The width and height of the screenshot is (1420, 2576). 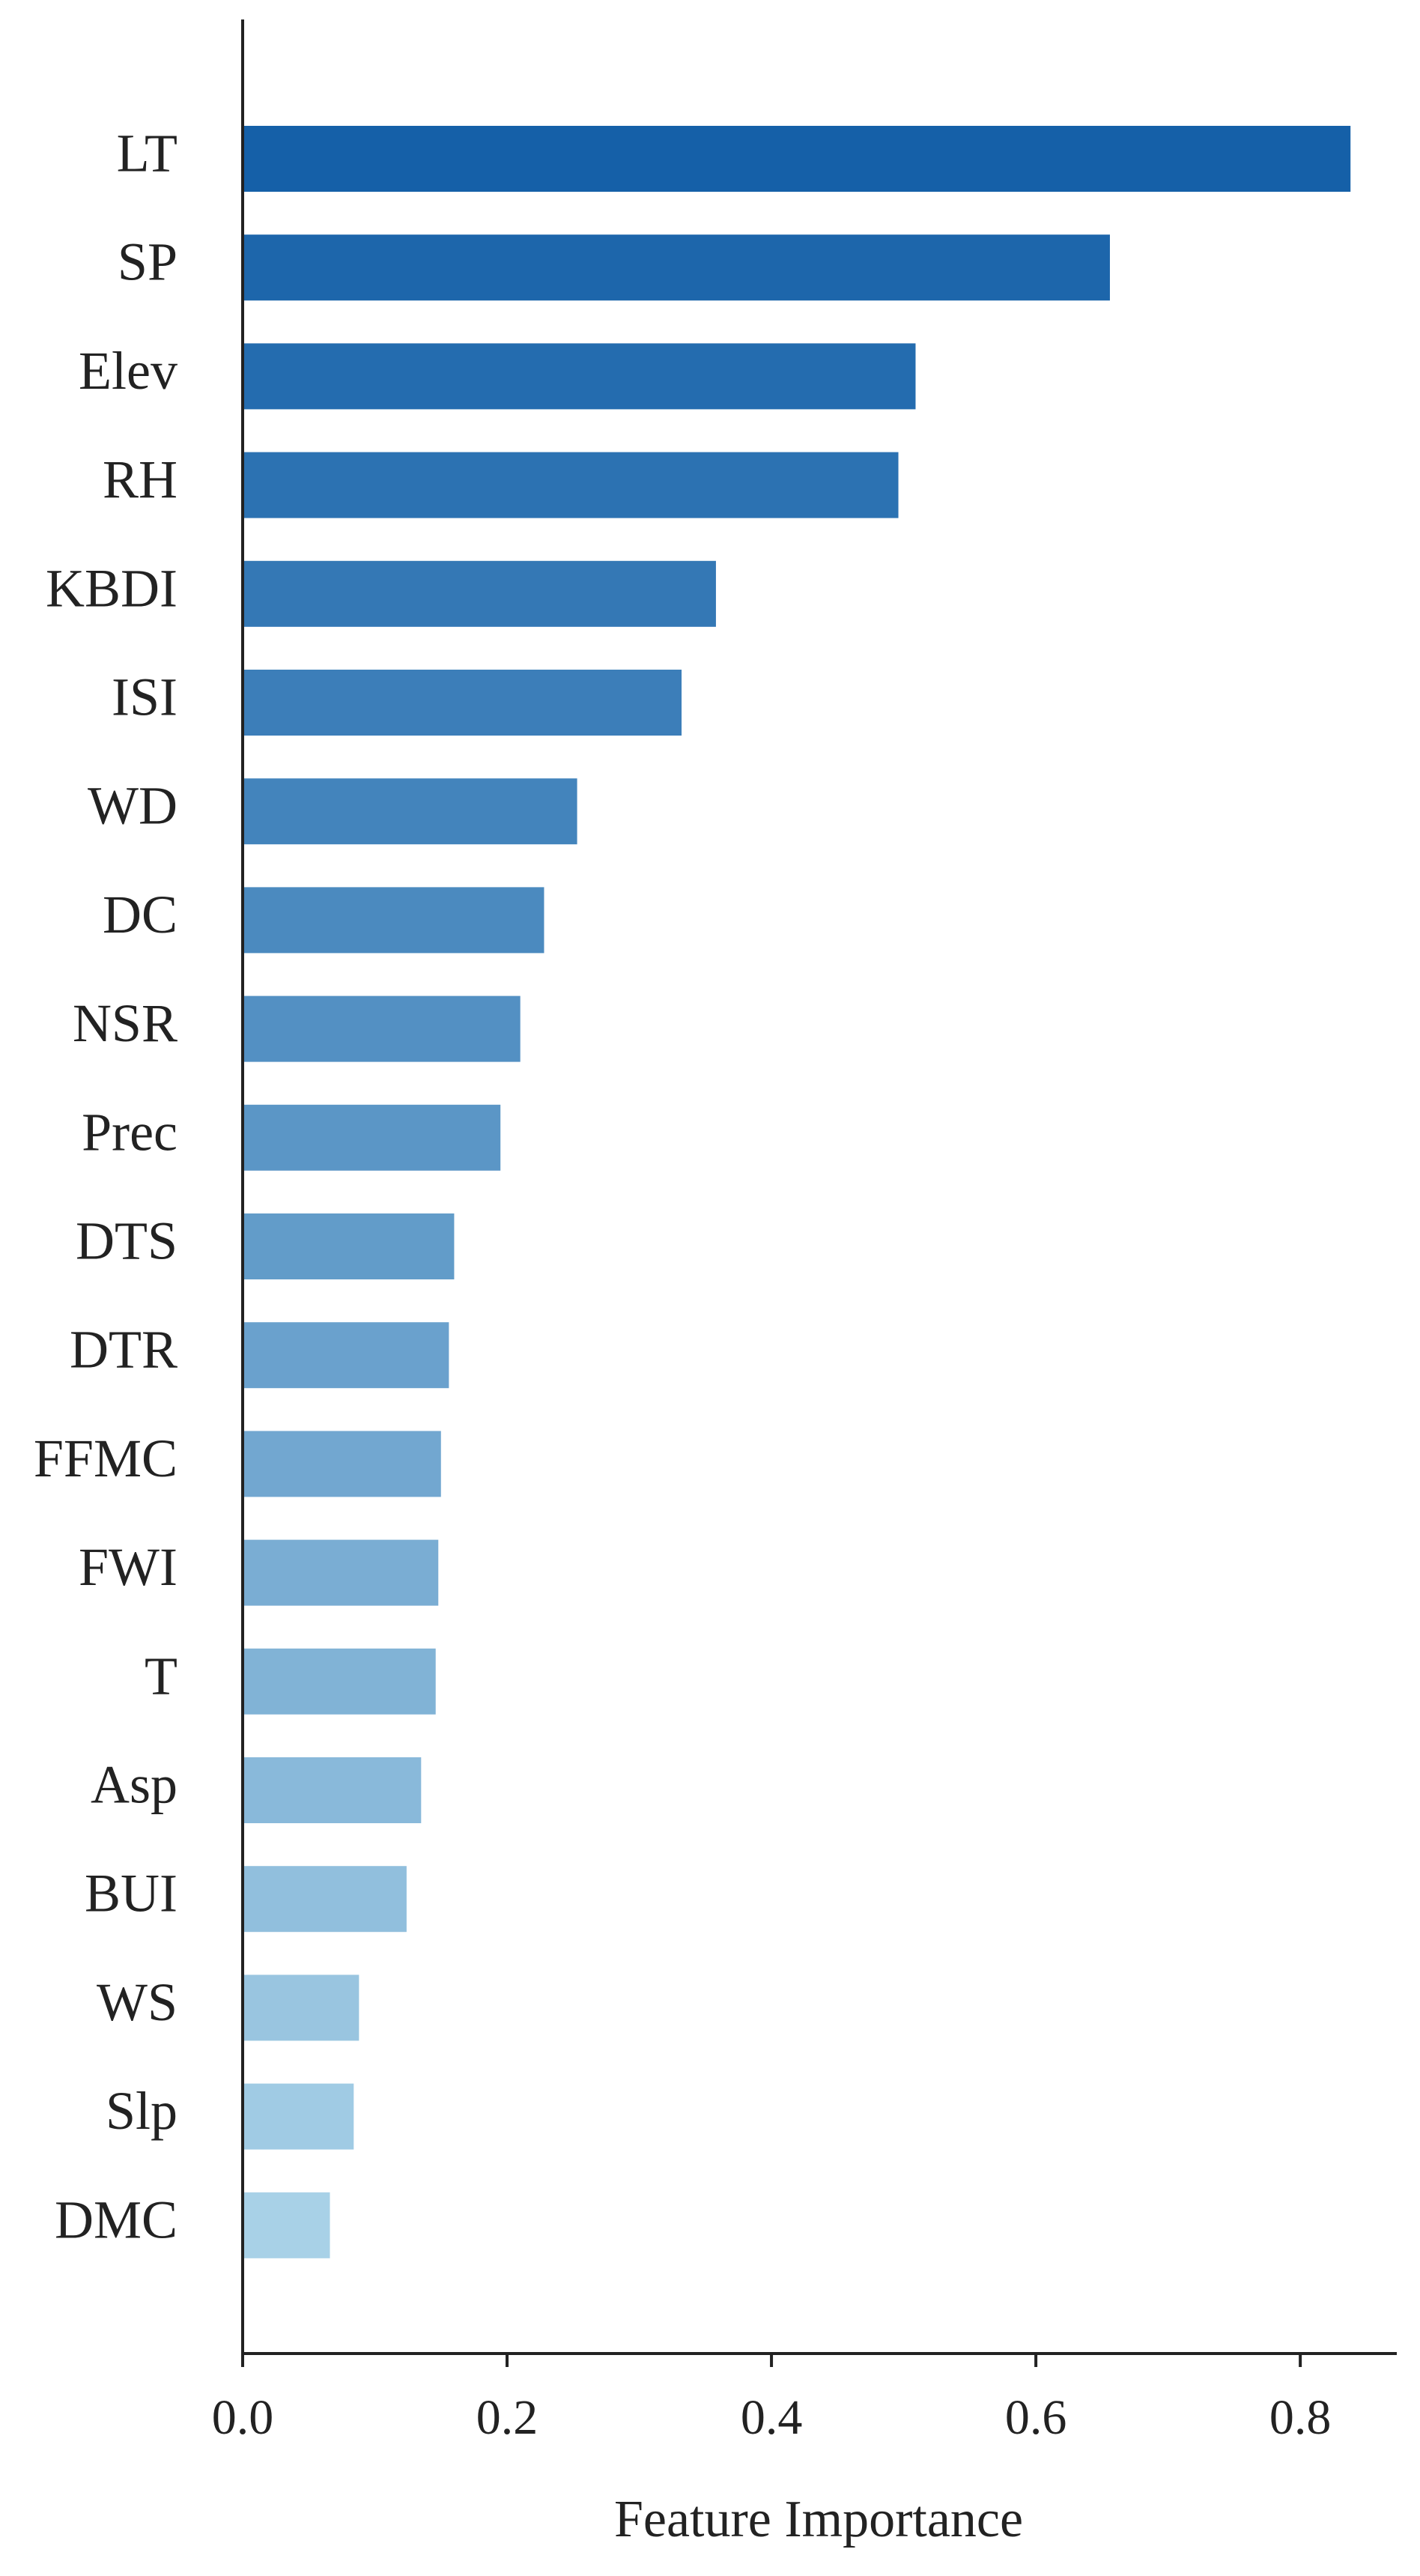 What do you see at coordinates (130, 1132) in the screenshot?
I see `y-tick-label: Prec` at bounding box center [130, 1132].